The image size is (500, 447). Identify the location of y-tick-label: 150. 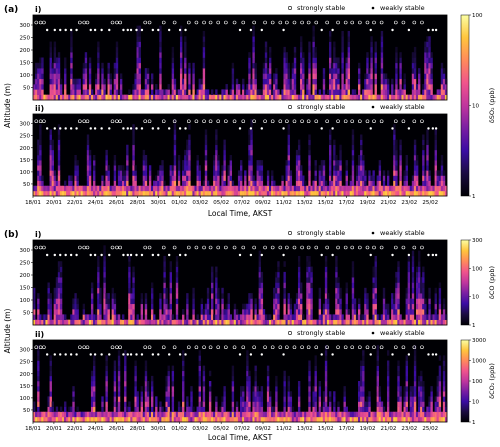
(25, 289).